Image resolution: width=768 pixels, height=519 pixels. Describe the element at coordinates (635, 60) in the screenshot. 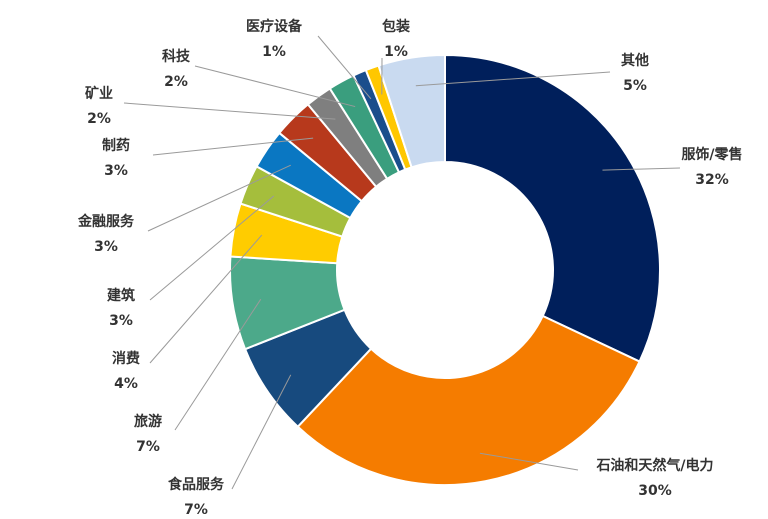

I see `slice-label-12: 其他` at that location.